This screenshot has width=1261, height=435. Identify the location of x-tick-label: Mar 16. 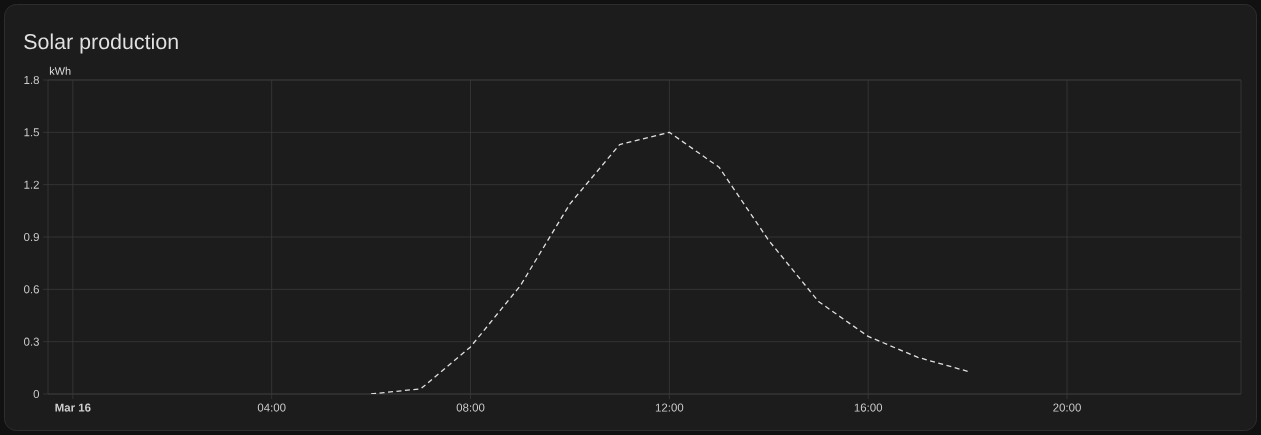
(73, 407).